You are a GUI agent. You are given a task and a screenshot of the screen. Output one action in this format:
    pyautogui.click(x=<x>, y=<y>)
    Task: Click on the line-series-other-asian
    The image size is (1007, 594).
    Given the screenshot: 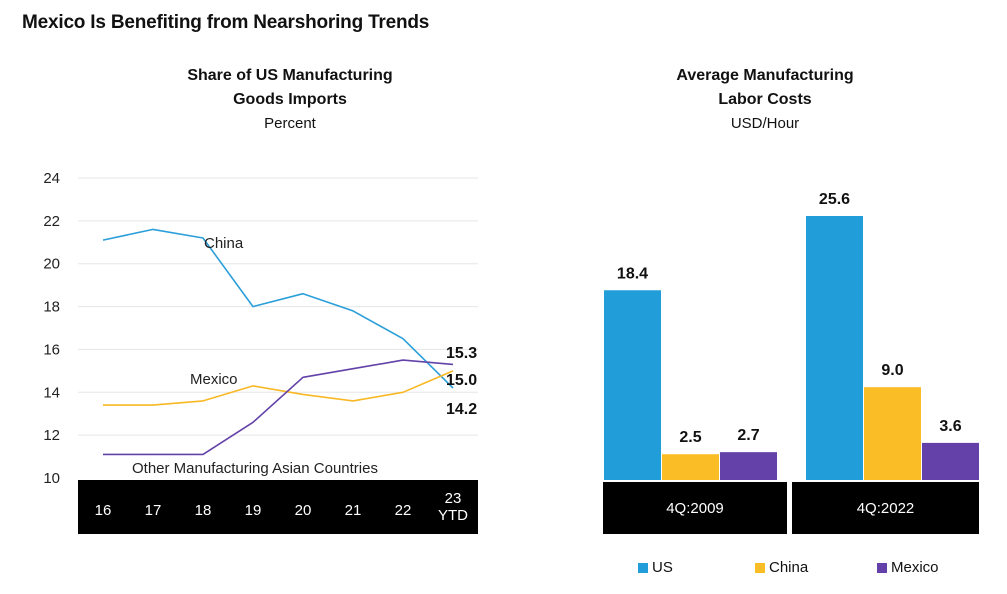 What is the action you would take?
    pyautogui.click(x=278, y=407)
    